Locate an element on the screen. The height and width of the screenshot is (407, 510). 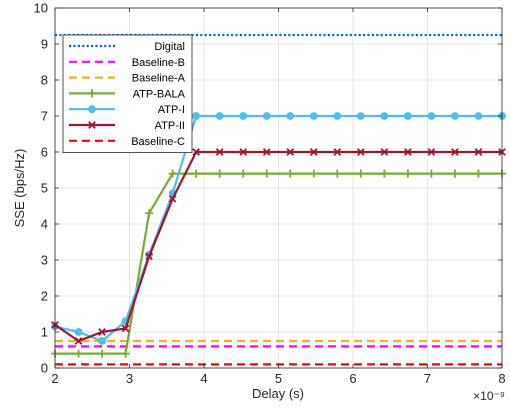
legend-label: Baseline-B is located at coordinates (158, 63).